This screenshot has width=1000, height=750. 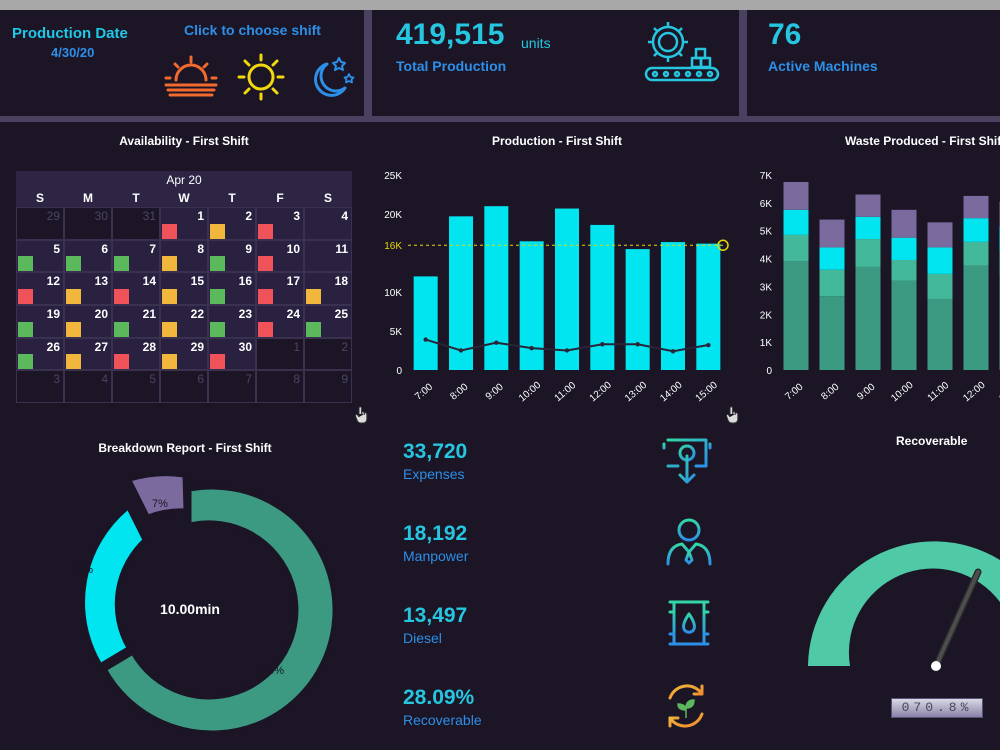 What do you see at coordinates (136, 198) in the screenshot?
I see `calendar-weekday: T` at bounding box center [136, 198].